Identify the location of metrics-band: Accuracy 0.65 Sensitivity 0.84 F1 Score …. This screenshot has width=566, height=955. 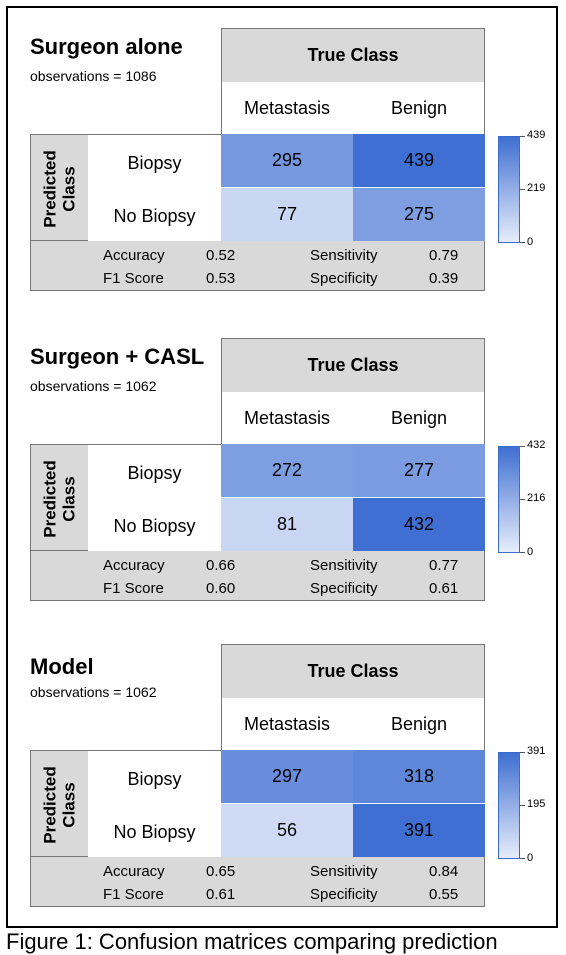
(257, 882).